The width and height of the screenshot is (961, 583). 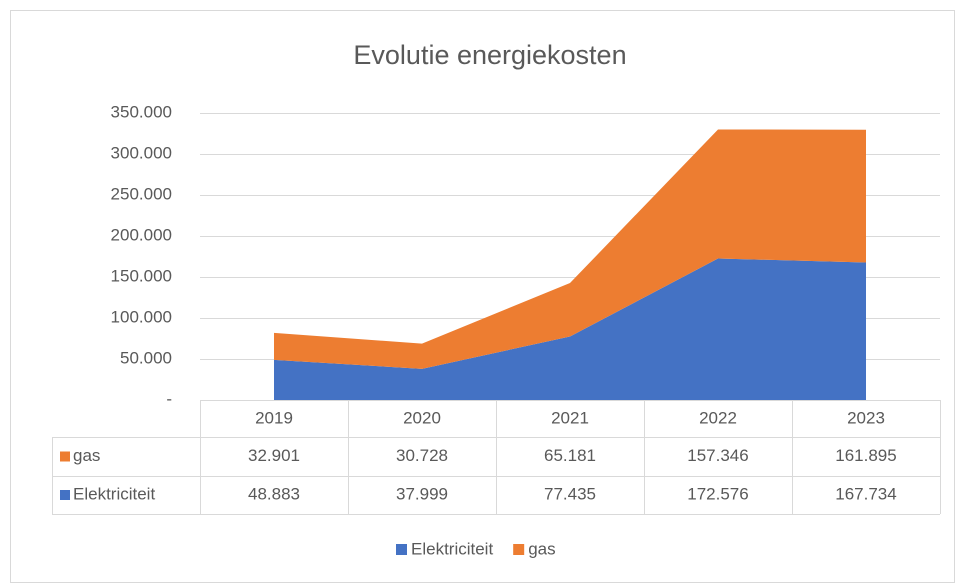 What do you see at coordinates (274, 493) in the screenshot?
I see `table-cell: 48.883` at bounding box center [274, 493].